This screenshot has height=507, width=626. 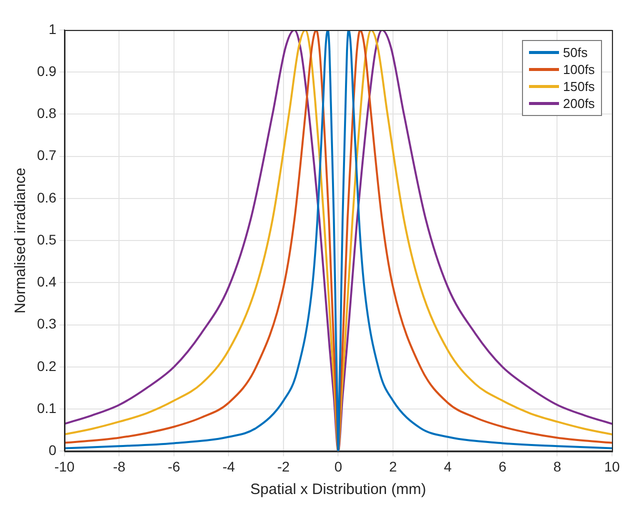 I want to click on legend-label: 200fs, so click(x=579, y=103).